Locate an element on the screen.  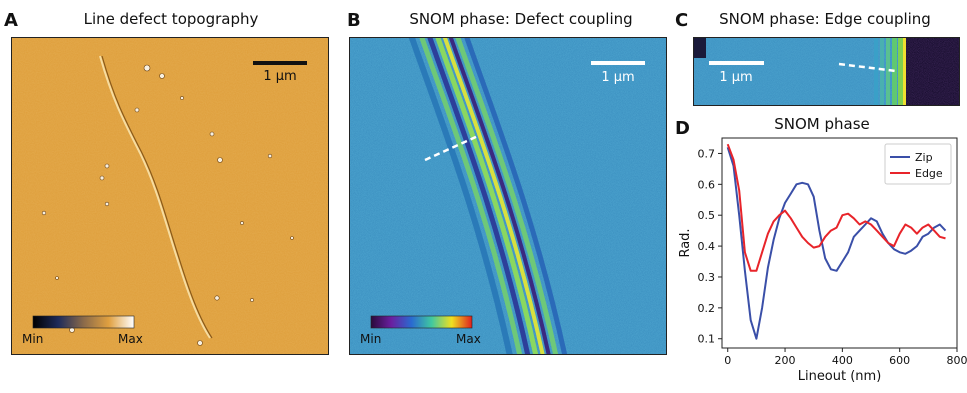
colorbar-b is located at coordinates (421, 322).